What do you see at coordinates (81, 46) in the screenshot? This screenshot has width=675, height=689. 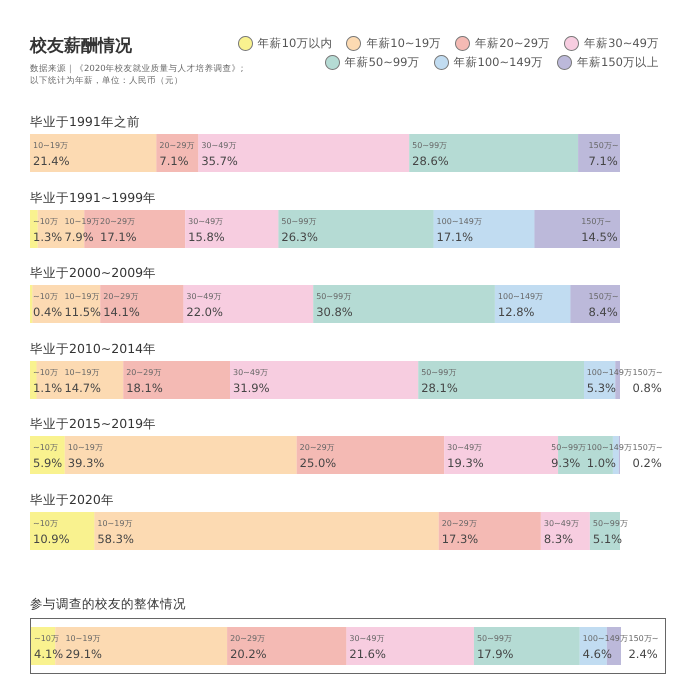 I see `chart-title: 校友薪酬情况` at bounding box center [81, 46].